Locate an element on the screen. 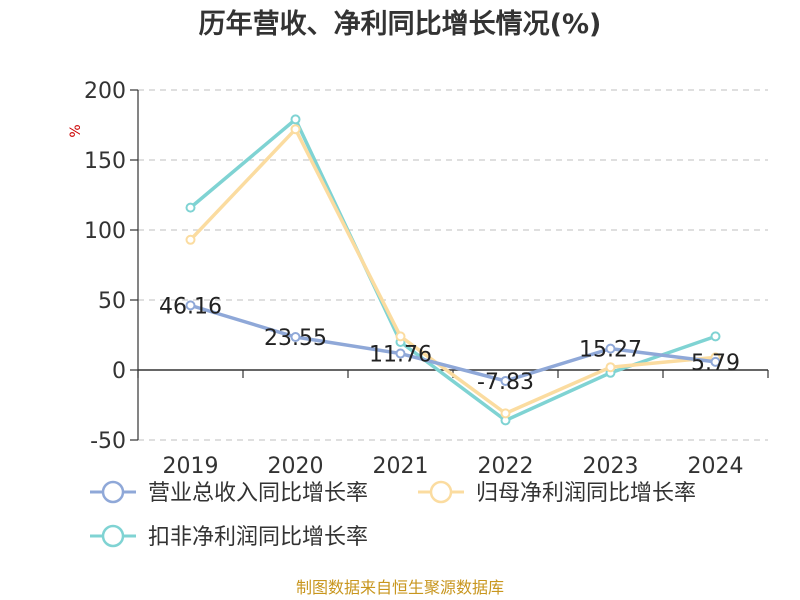  y-tick-label: 150 is located at coordinates (105, 161).